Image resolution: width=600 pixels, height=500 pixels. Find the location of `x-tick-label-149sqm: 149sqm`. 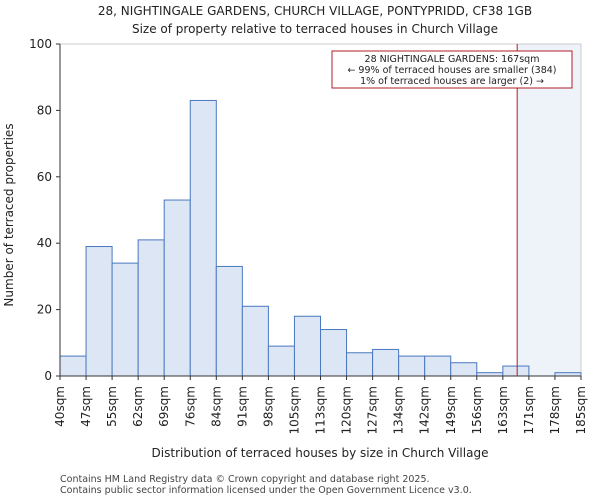

x-tick-label-149sqm: 149sqm is located at coordinates (451, 410).